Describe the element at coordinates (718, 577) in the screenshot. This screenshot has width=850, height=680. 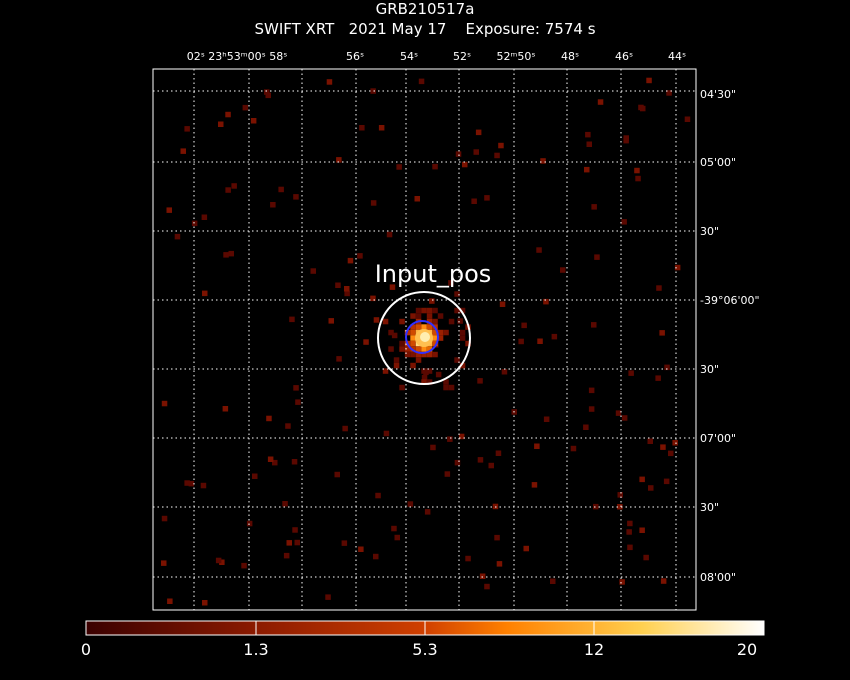
I see `dec-tick-label: 08'00"` at that location.